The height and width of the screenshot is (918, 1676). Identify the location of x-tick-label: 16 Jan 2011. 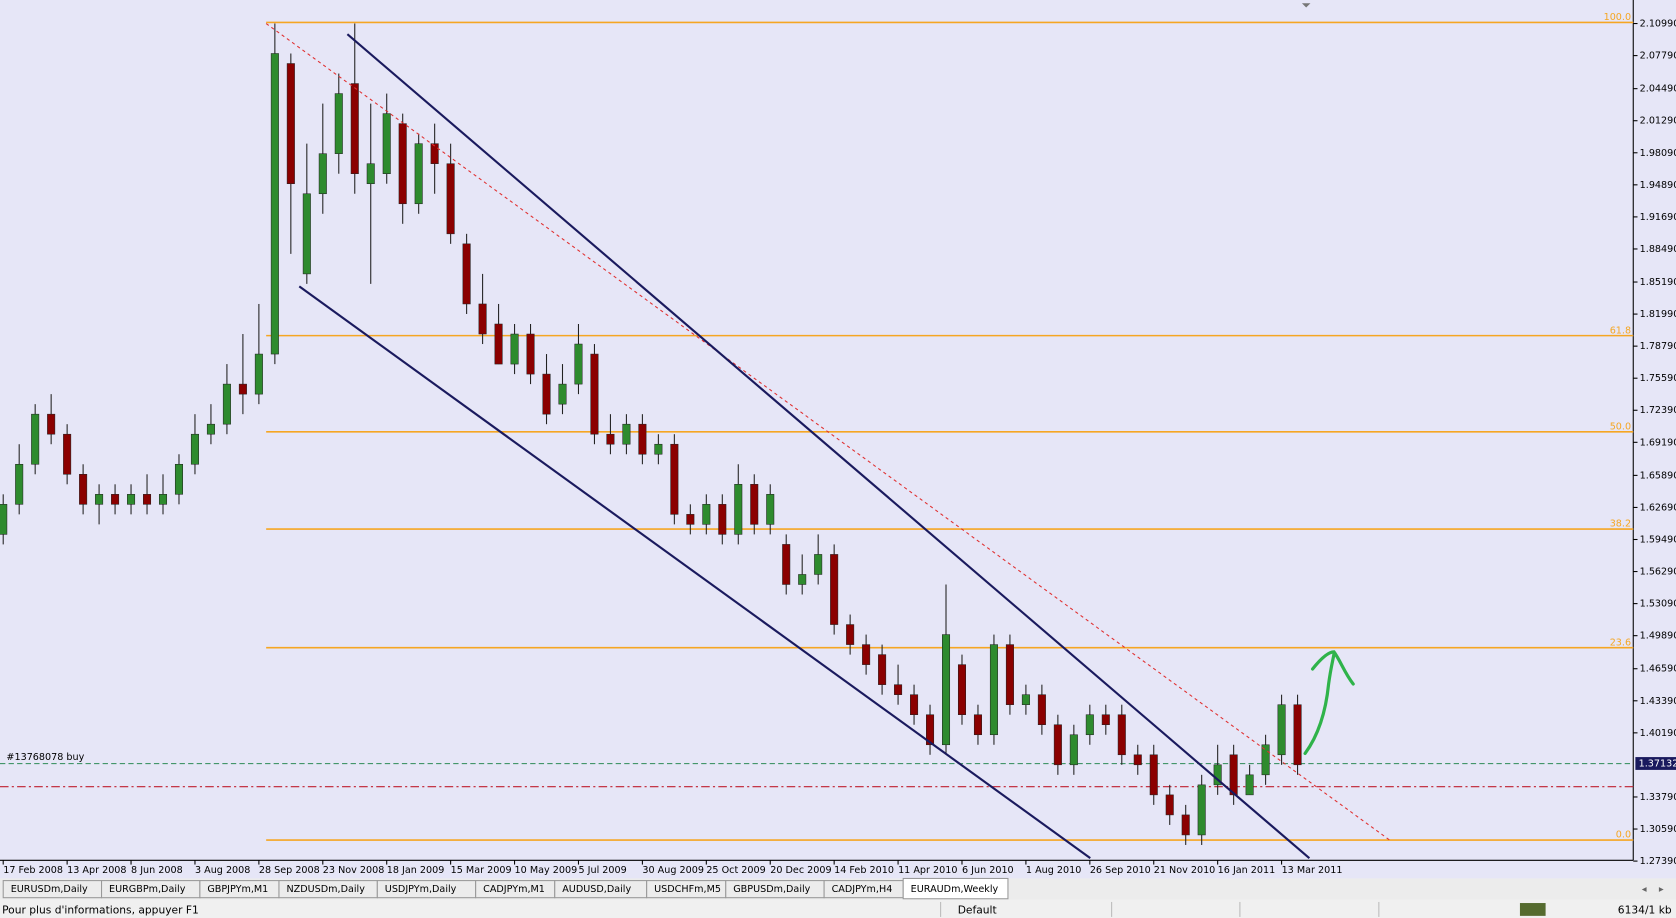
(1247, 870).